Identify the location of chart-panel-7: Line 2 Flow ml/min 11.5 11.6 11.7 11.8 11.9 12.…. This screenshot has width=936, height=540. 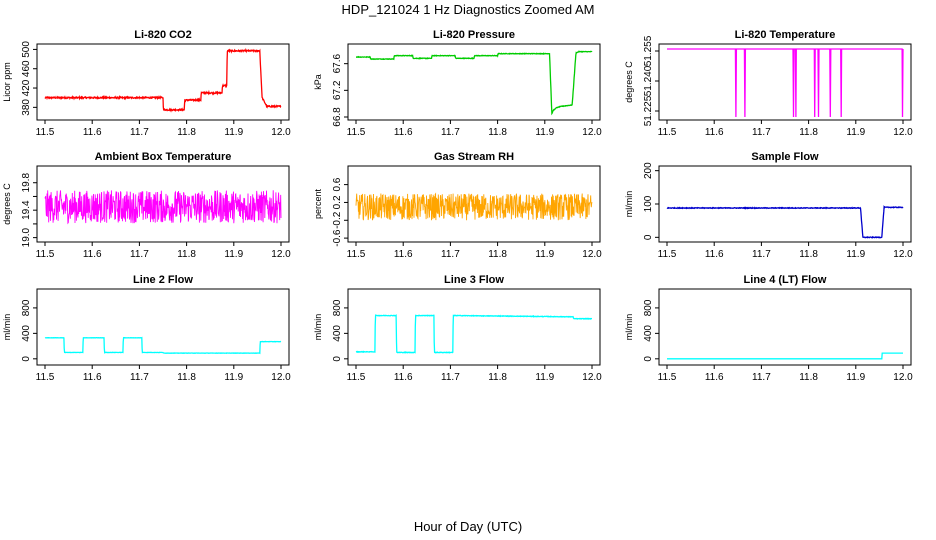
(146, 328).